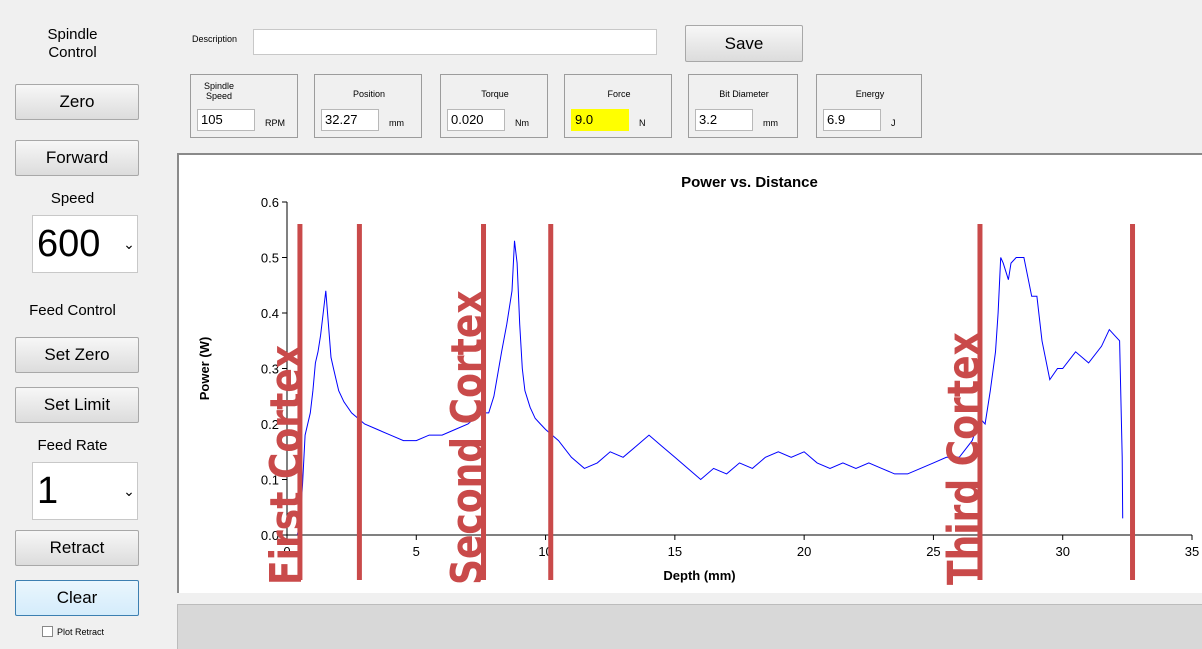  I want to click on feed-rate-value: 1, so click(48, 490).